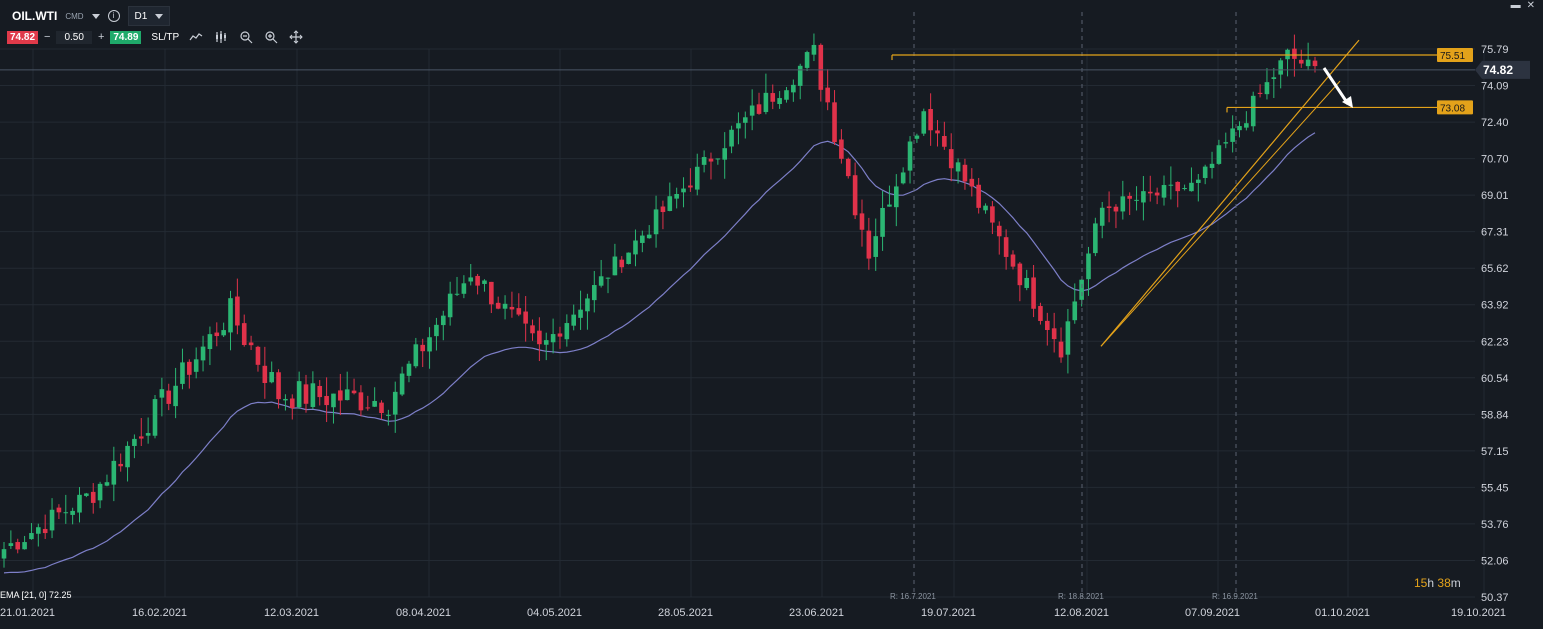 Image resolution: width=1543 pixels, height=629 pixels. I want to click on symbol-name: OIL.WTI, so click(35, 16).